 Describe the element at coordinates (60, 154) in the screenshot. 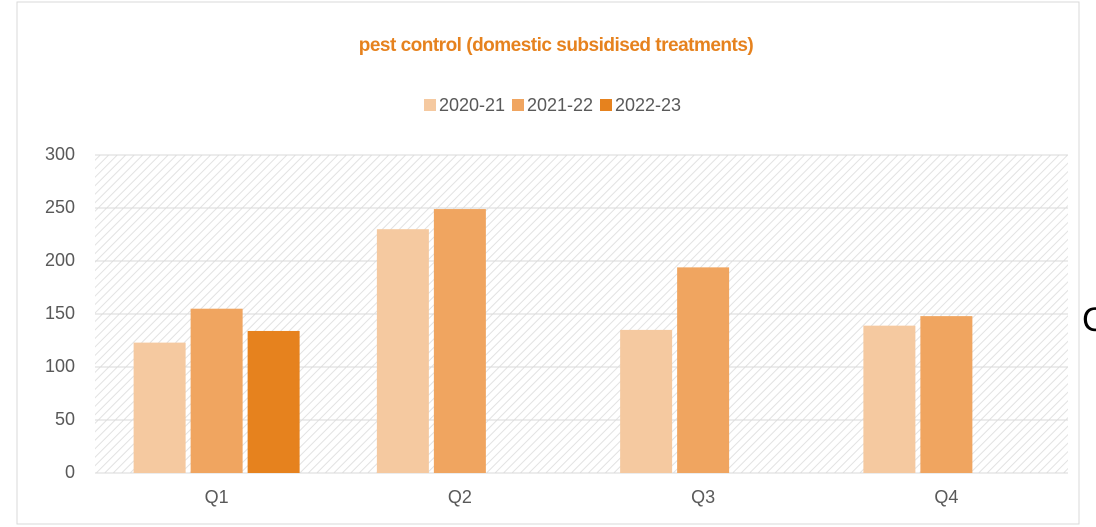

I see `y-tick-label: 300` at that location.